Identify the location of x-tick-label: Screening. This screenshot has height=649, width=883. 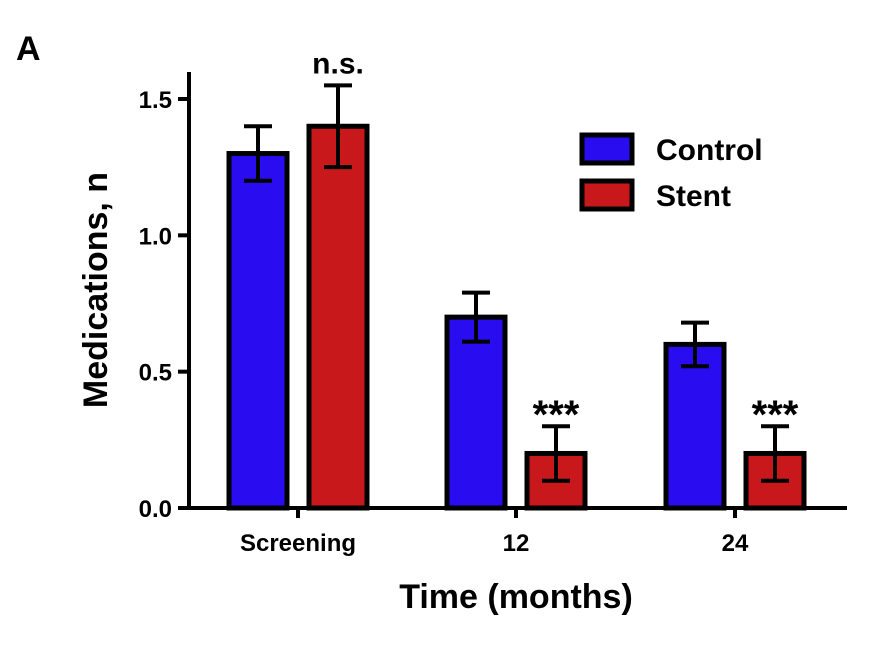
(298, 543).